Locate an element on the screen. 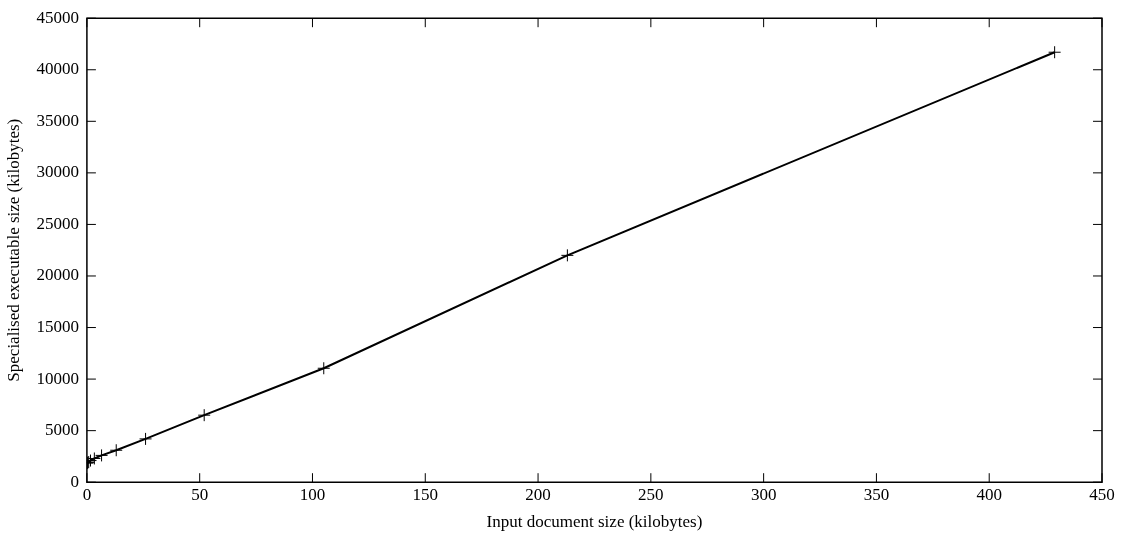 This screenshot has height=537, width=1126. y-axis-title: Specialised executable size (kilobytes) is located at coordinates (13, 250).